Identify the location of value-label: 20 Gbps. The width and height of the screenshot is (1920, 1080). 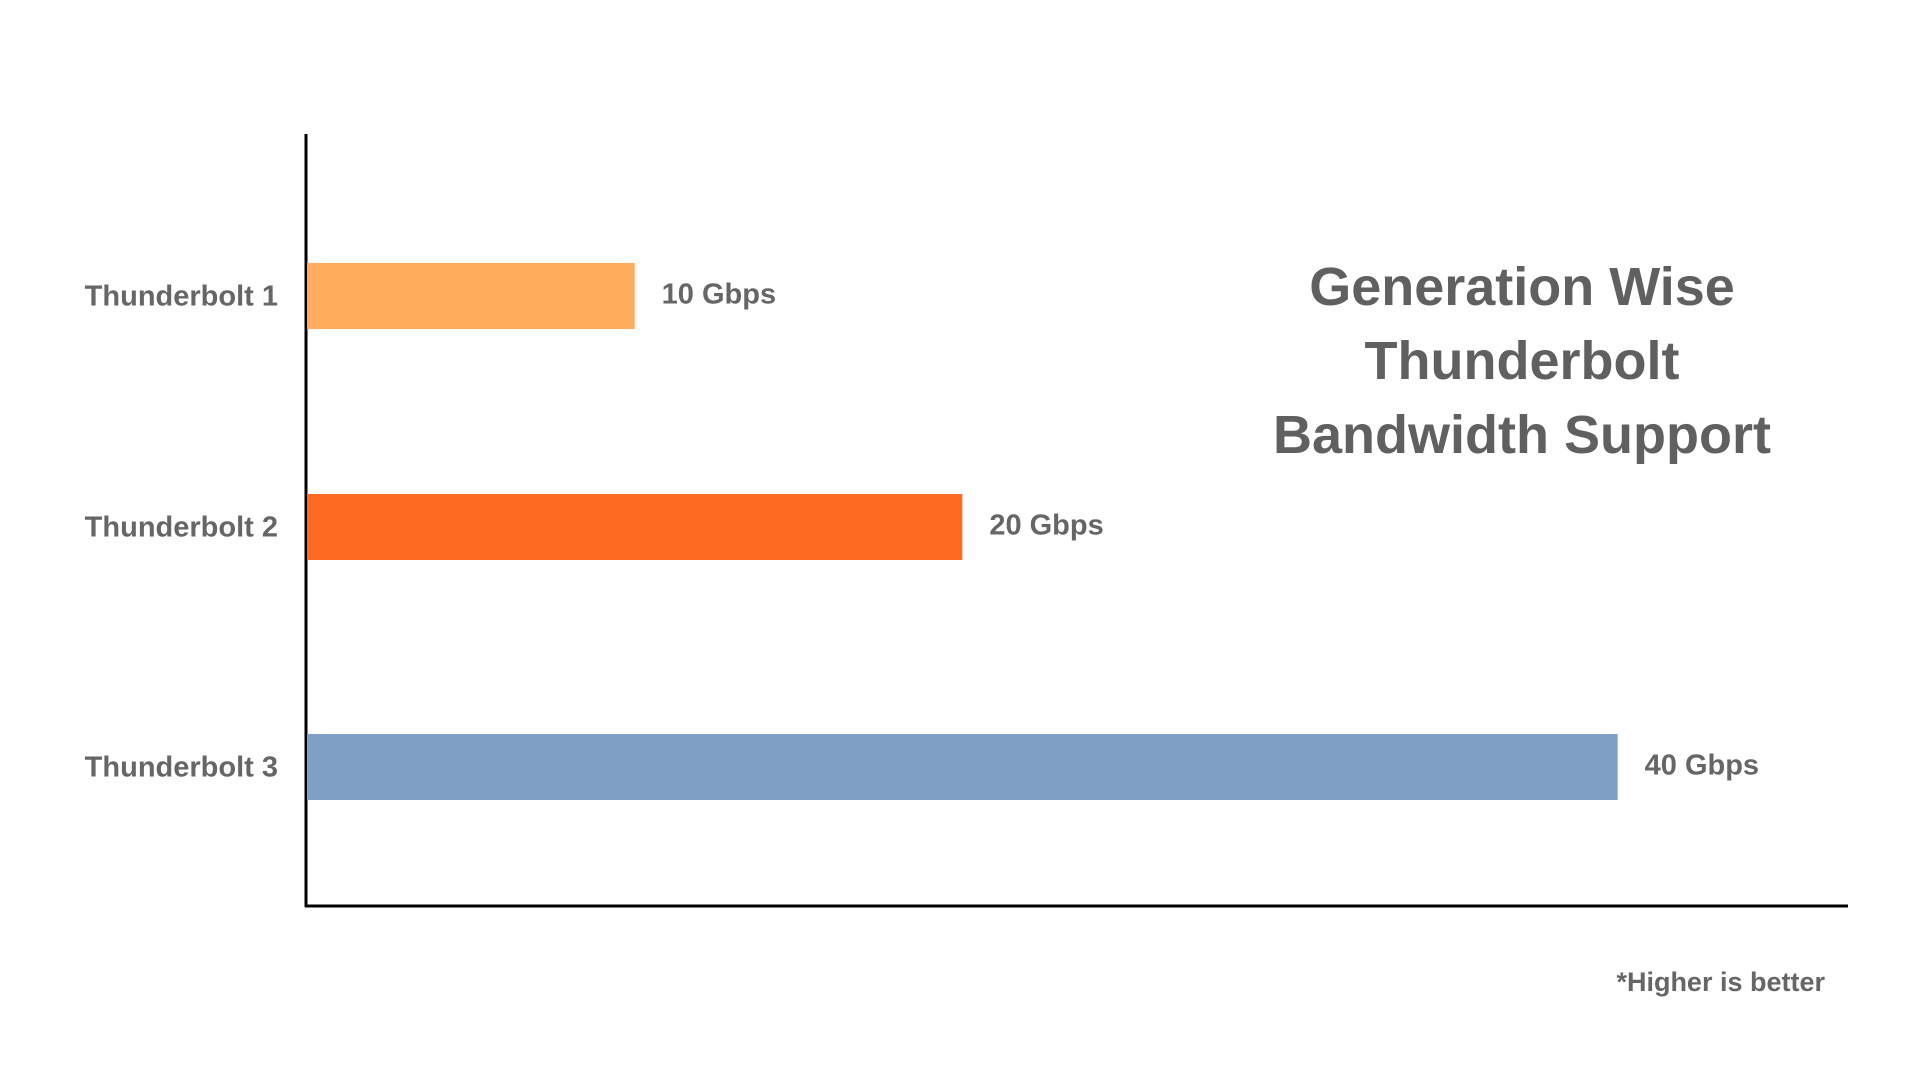
(1046, 526).